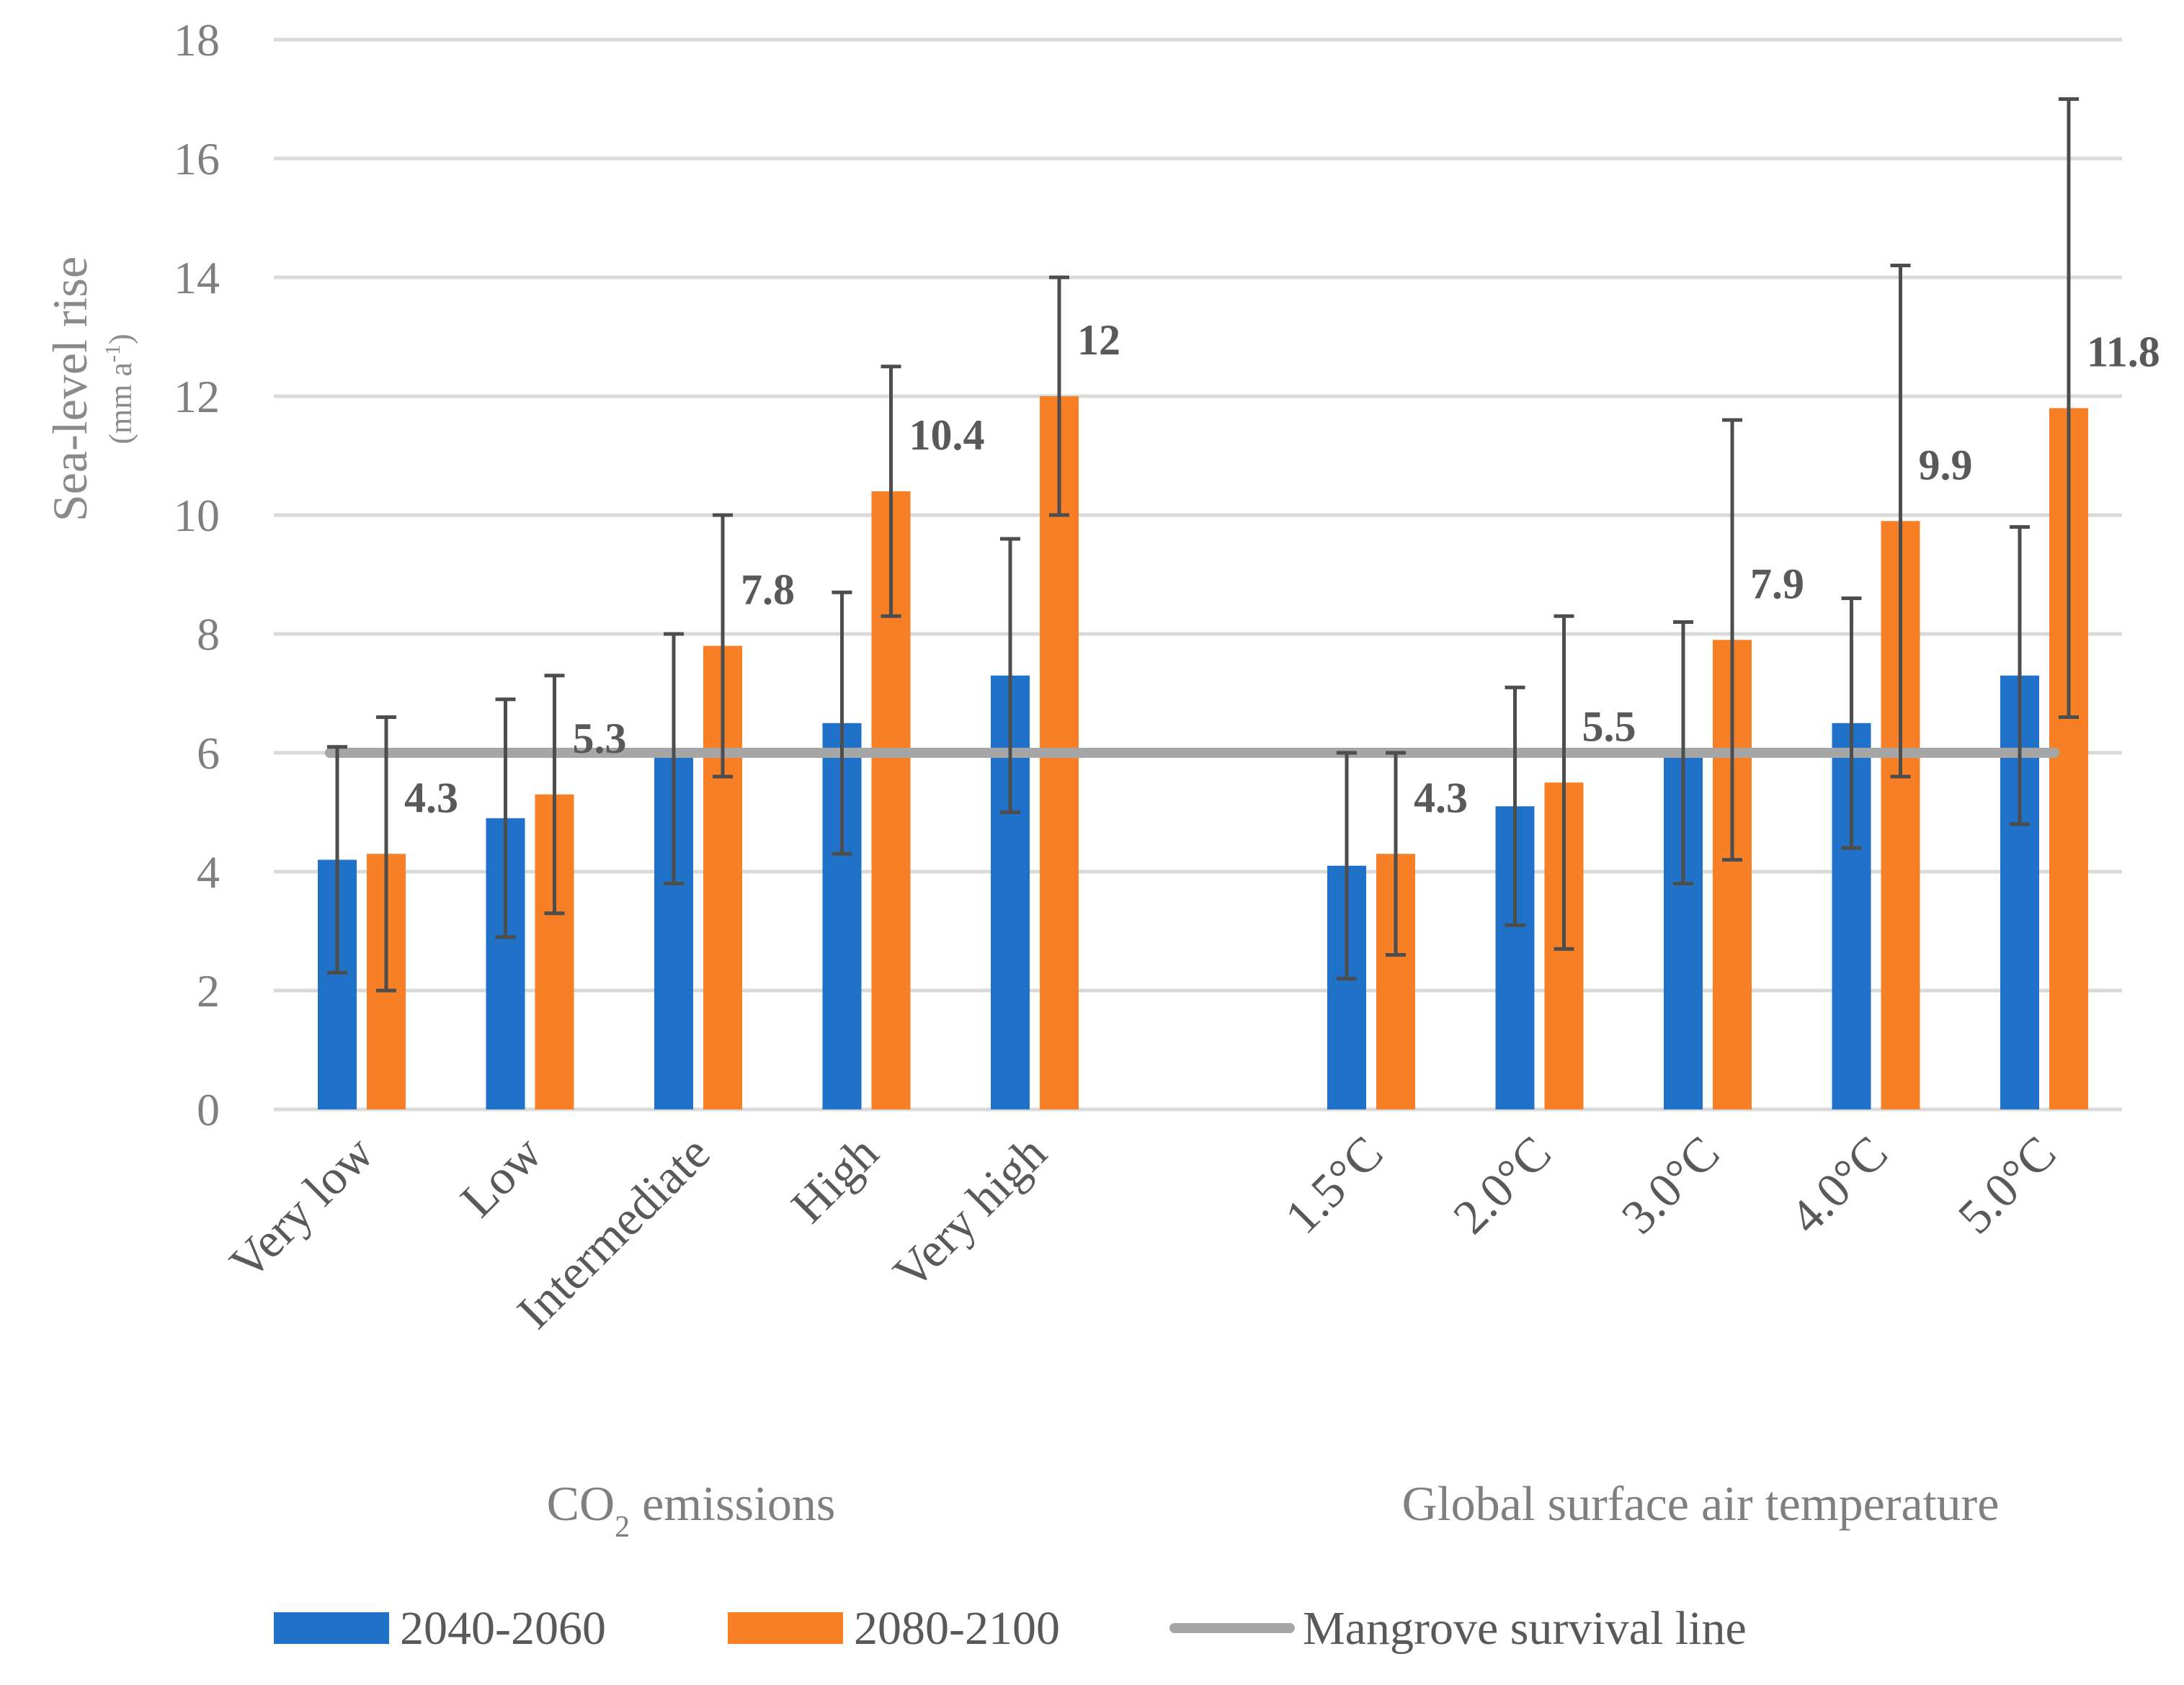  I want to click on legend-label: Mangrove survival line, so click(1525, 1628).